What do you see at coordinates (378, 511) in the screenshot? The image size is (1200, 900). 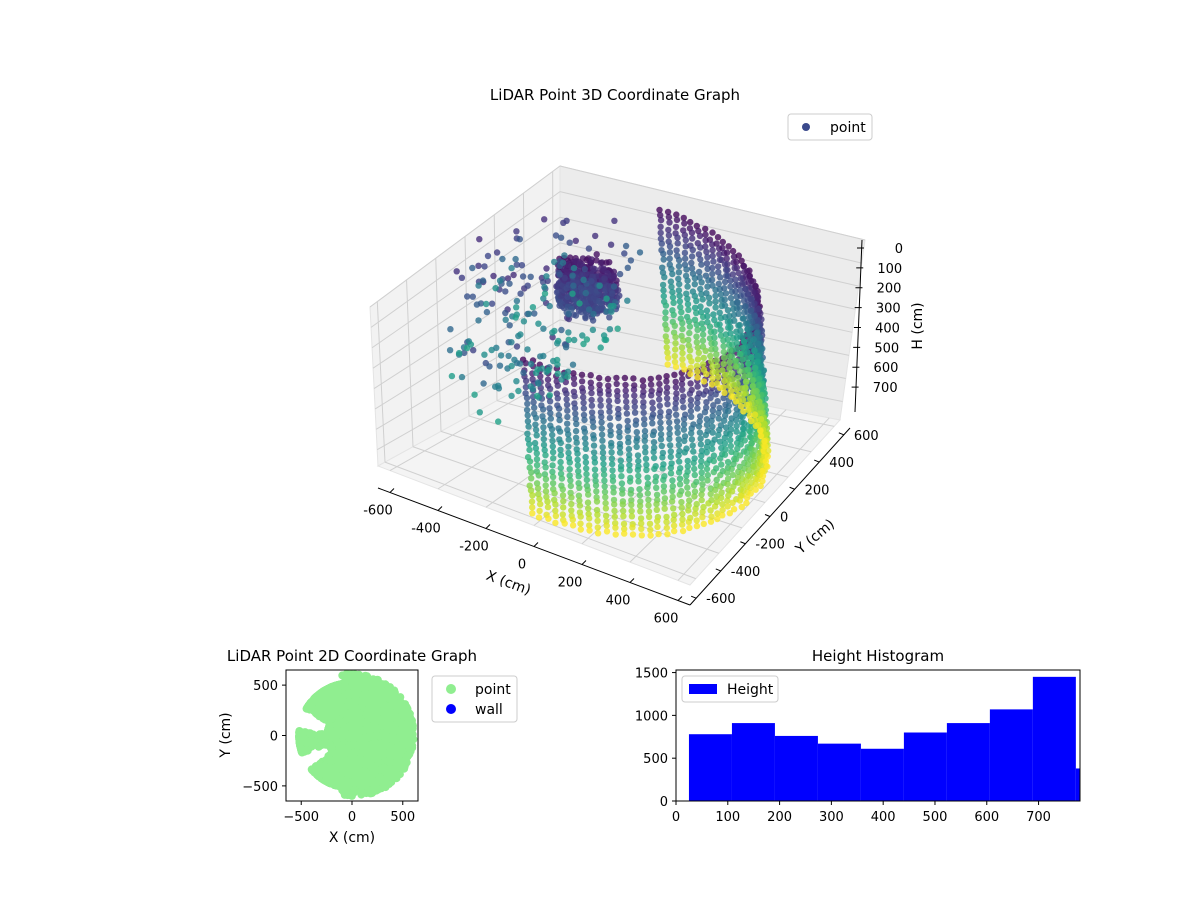 I see `x-tick-label: -600` at bounding box center [378, 511].